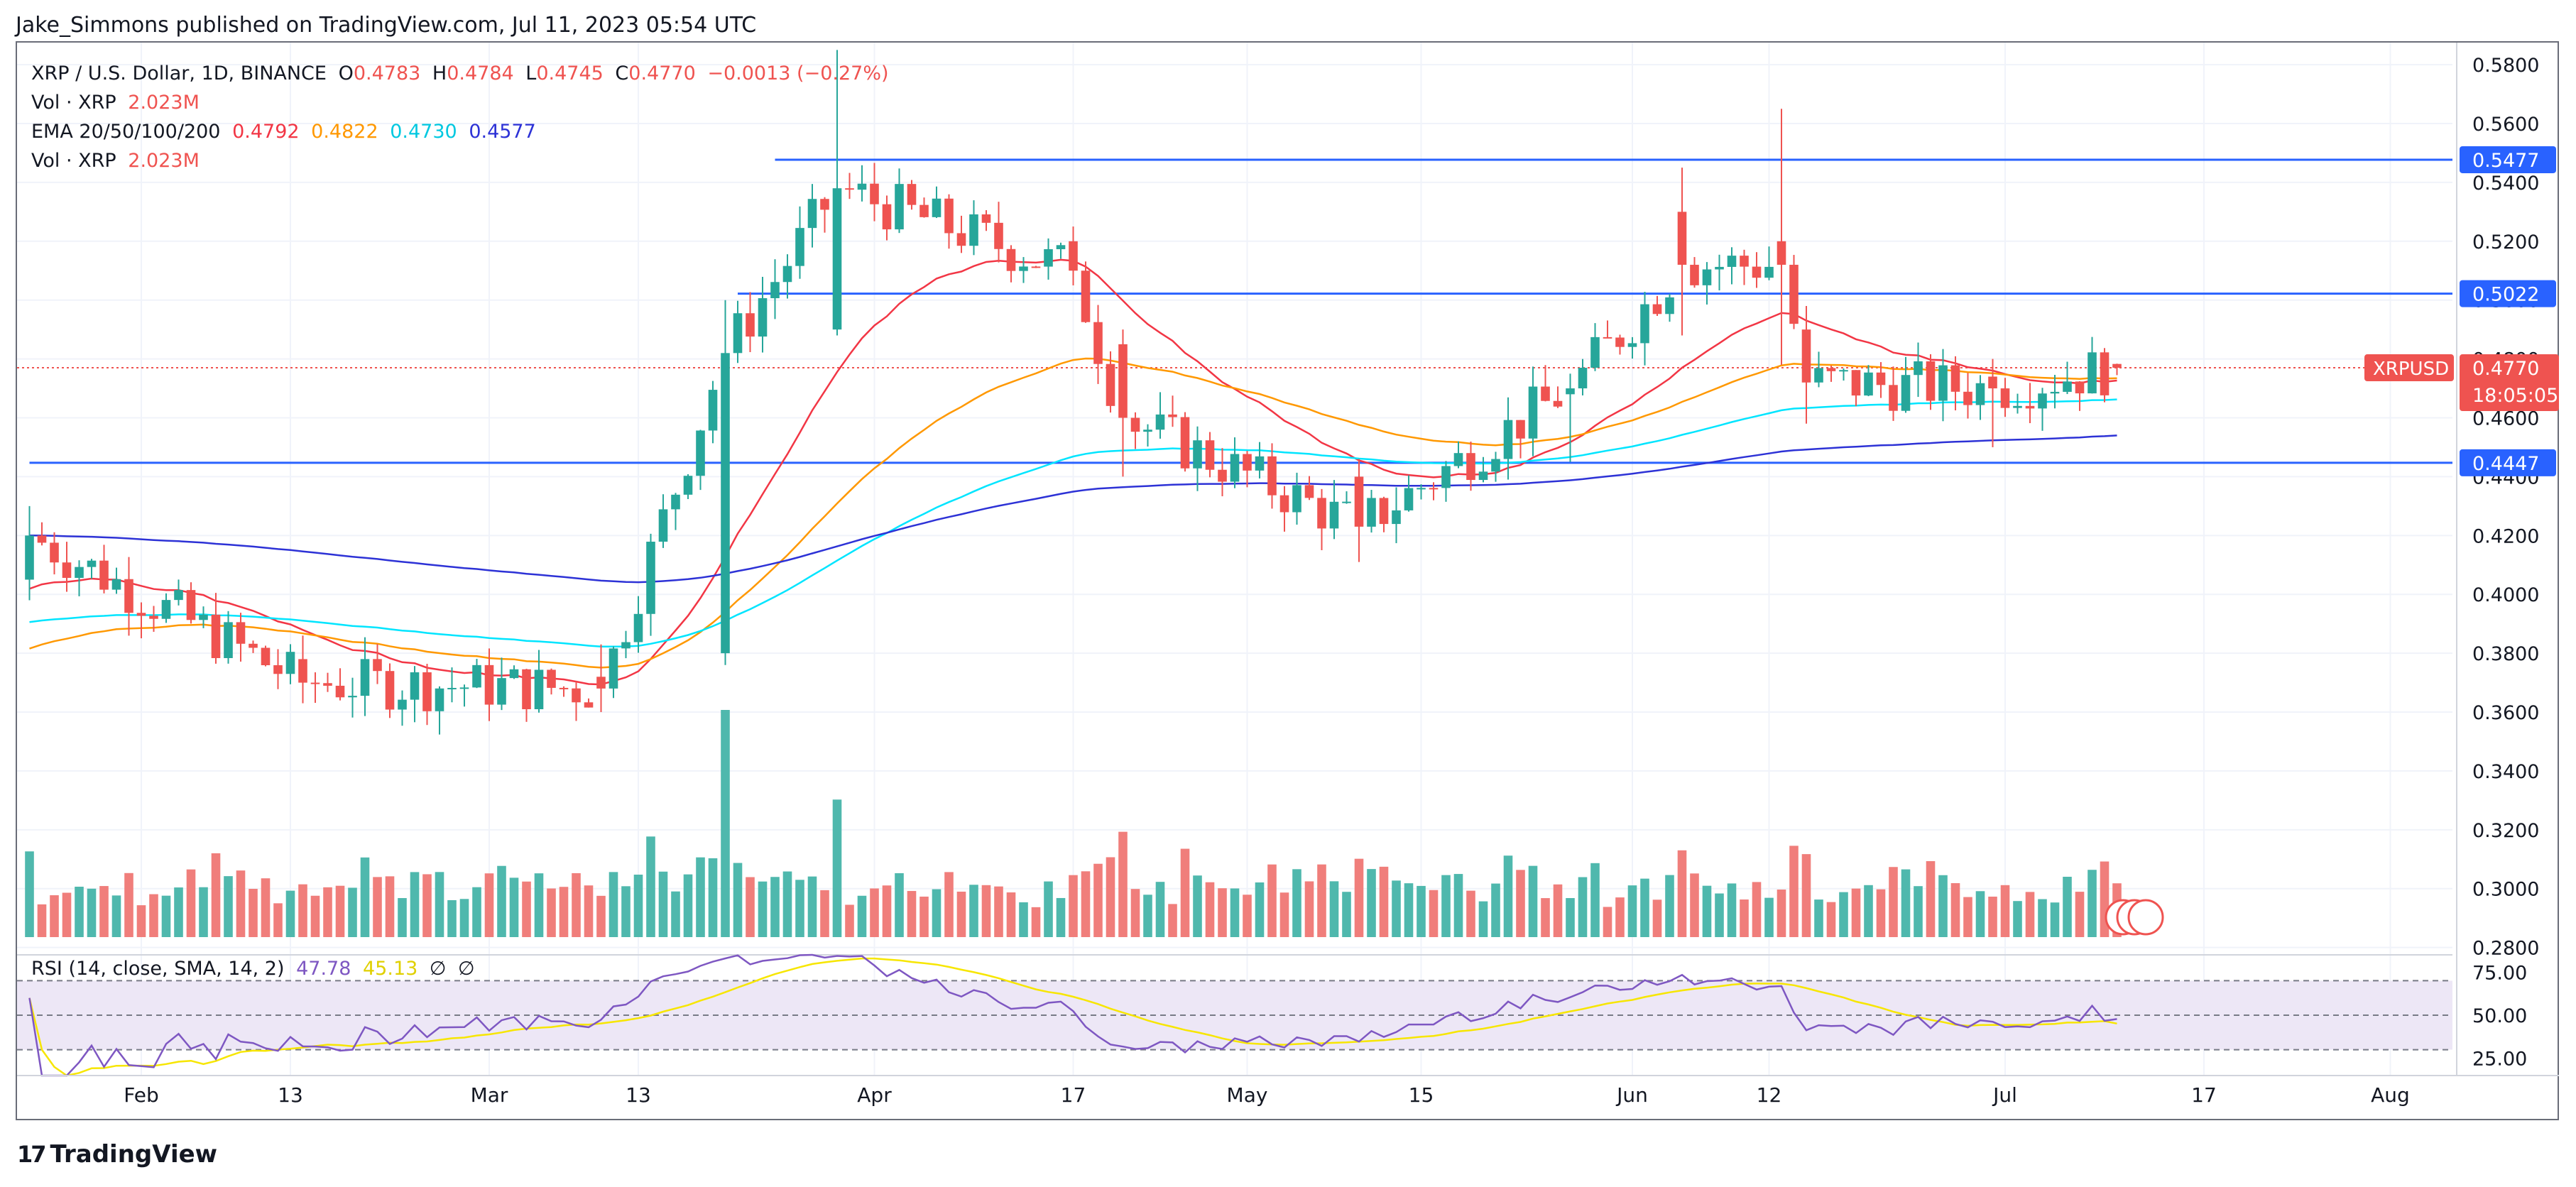 The image size is (2576, 1187). I want to click on legend-volume-value: 2.023M, so click(164, 103).